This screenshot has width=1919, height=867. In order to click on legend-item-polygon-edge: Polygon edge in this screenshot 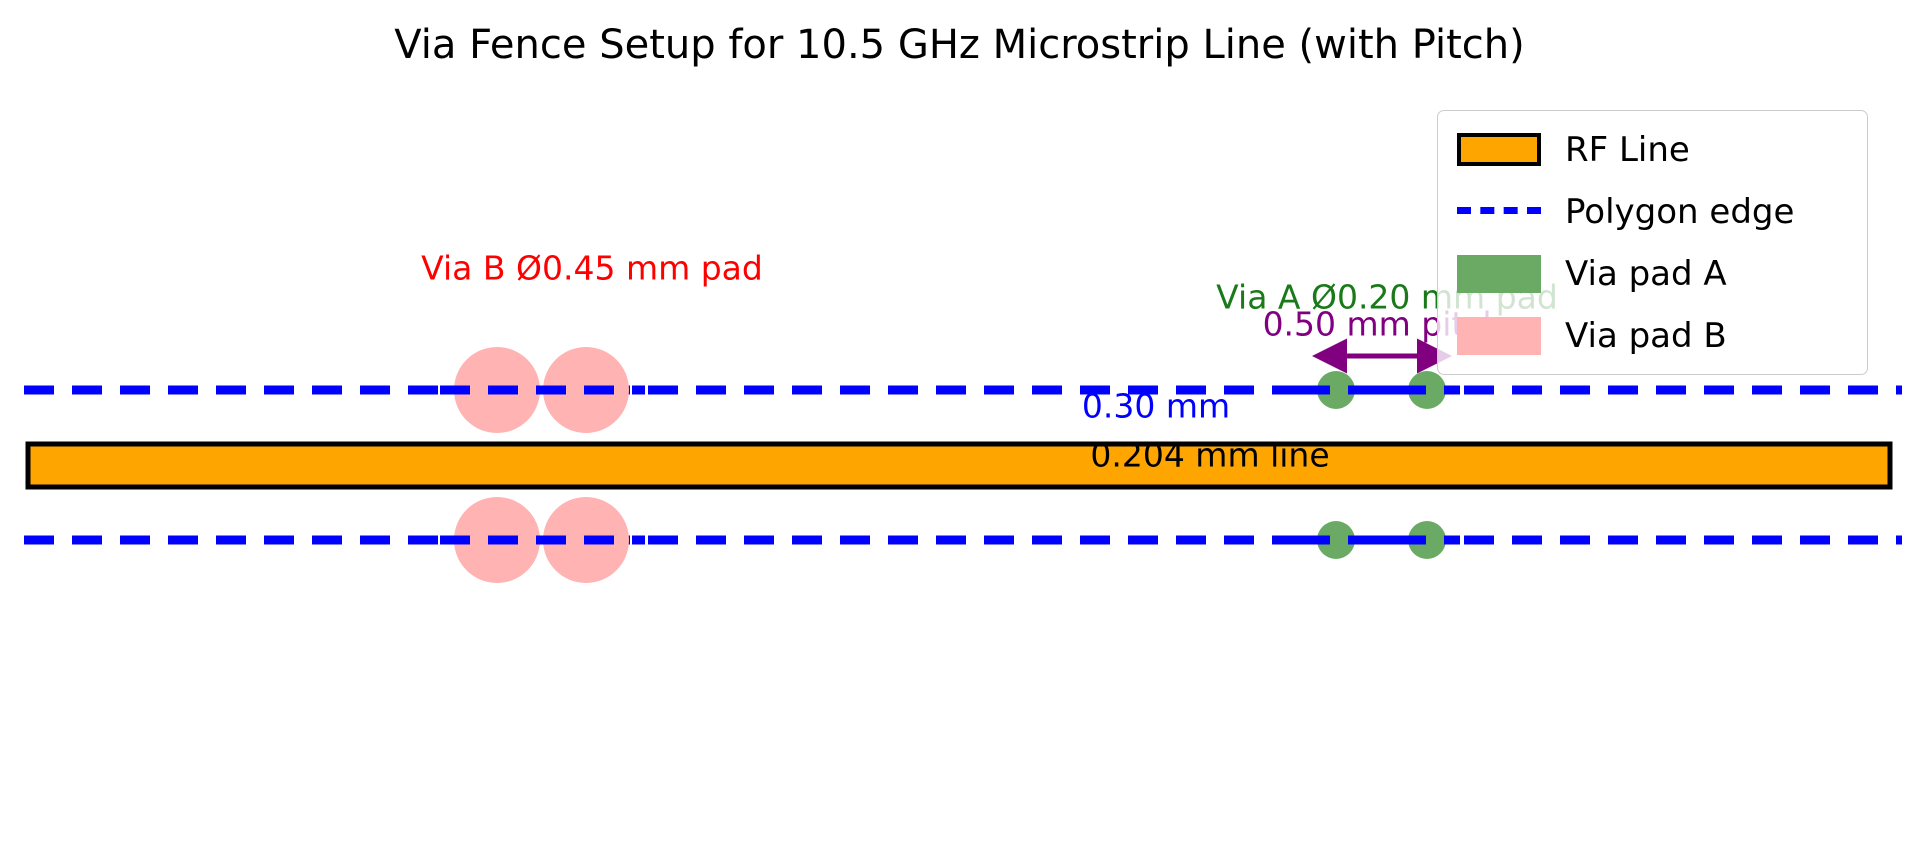, I will do `click(1652, 212)`.